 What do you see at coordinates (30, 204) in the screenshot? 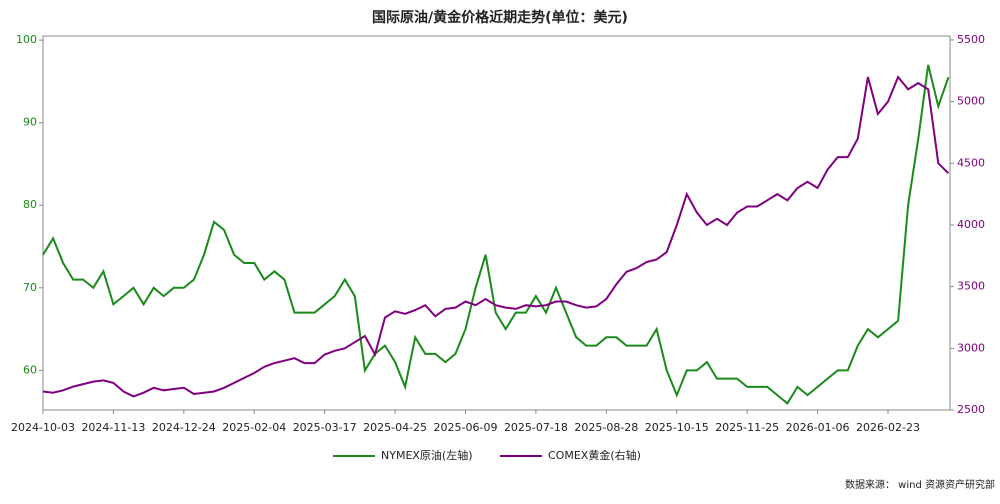
I see `y-tick-label: 80` at bounding box center [30, 204].